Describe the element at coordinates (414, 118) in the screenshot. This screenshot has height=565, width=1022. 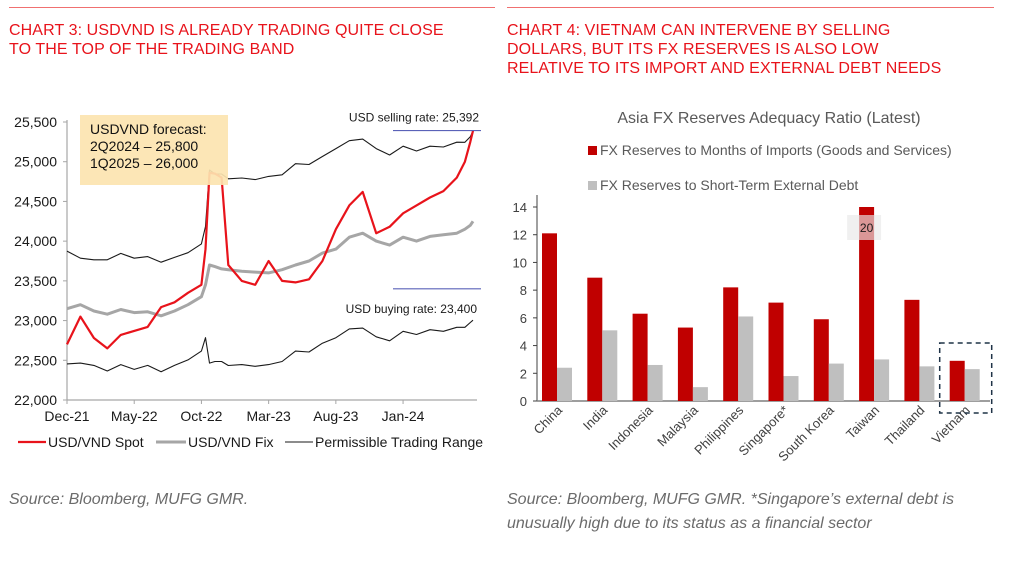
I see `selling-rate-label: USD selling rate: 25,392` at that location.